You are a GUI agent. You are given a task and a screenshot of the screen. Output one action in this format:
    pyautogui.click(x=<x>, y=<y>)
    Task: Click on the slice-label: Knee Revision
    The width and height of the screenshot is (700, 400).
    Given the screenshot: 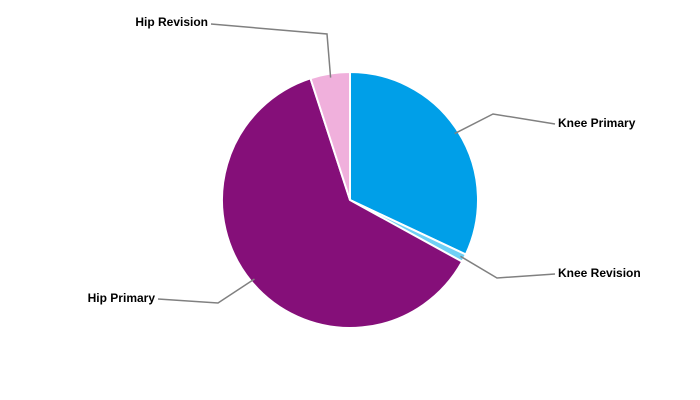 What is the action you would take?
    pyautogui.click(x=599, y=273)
    